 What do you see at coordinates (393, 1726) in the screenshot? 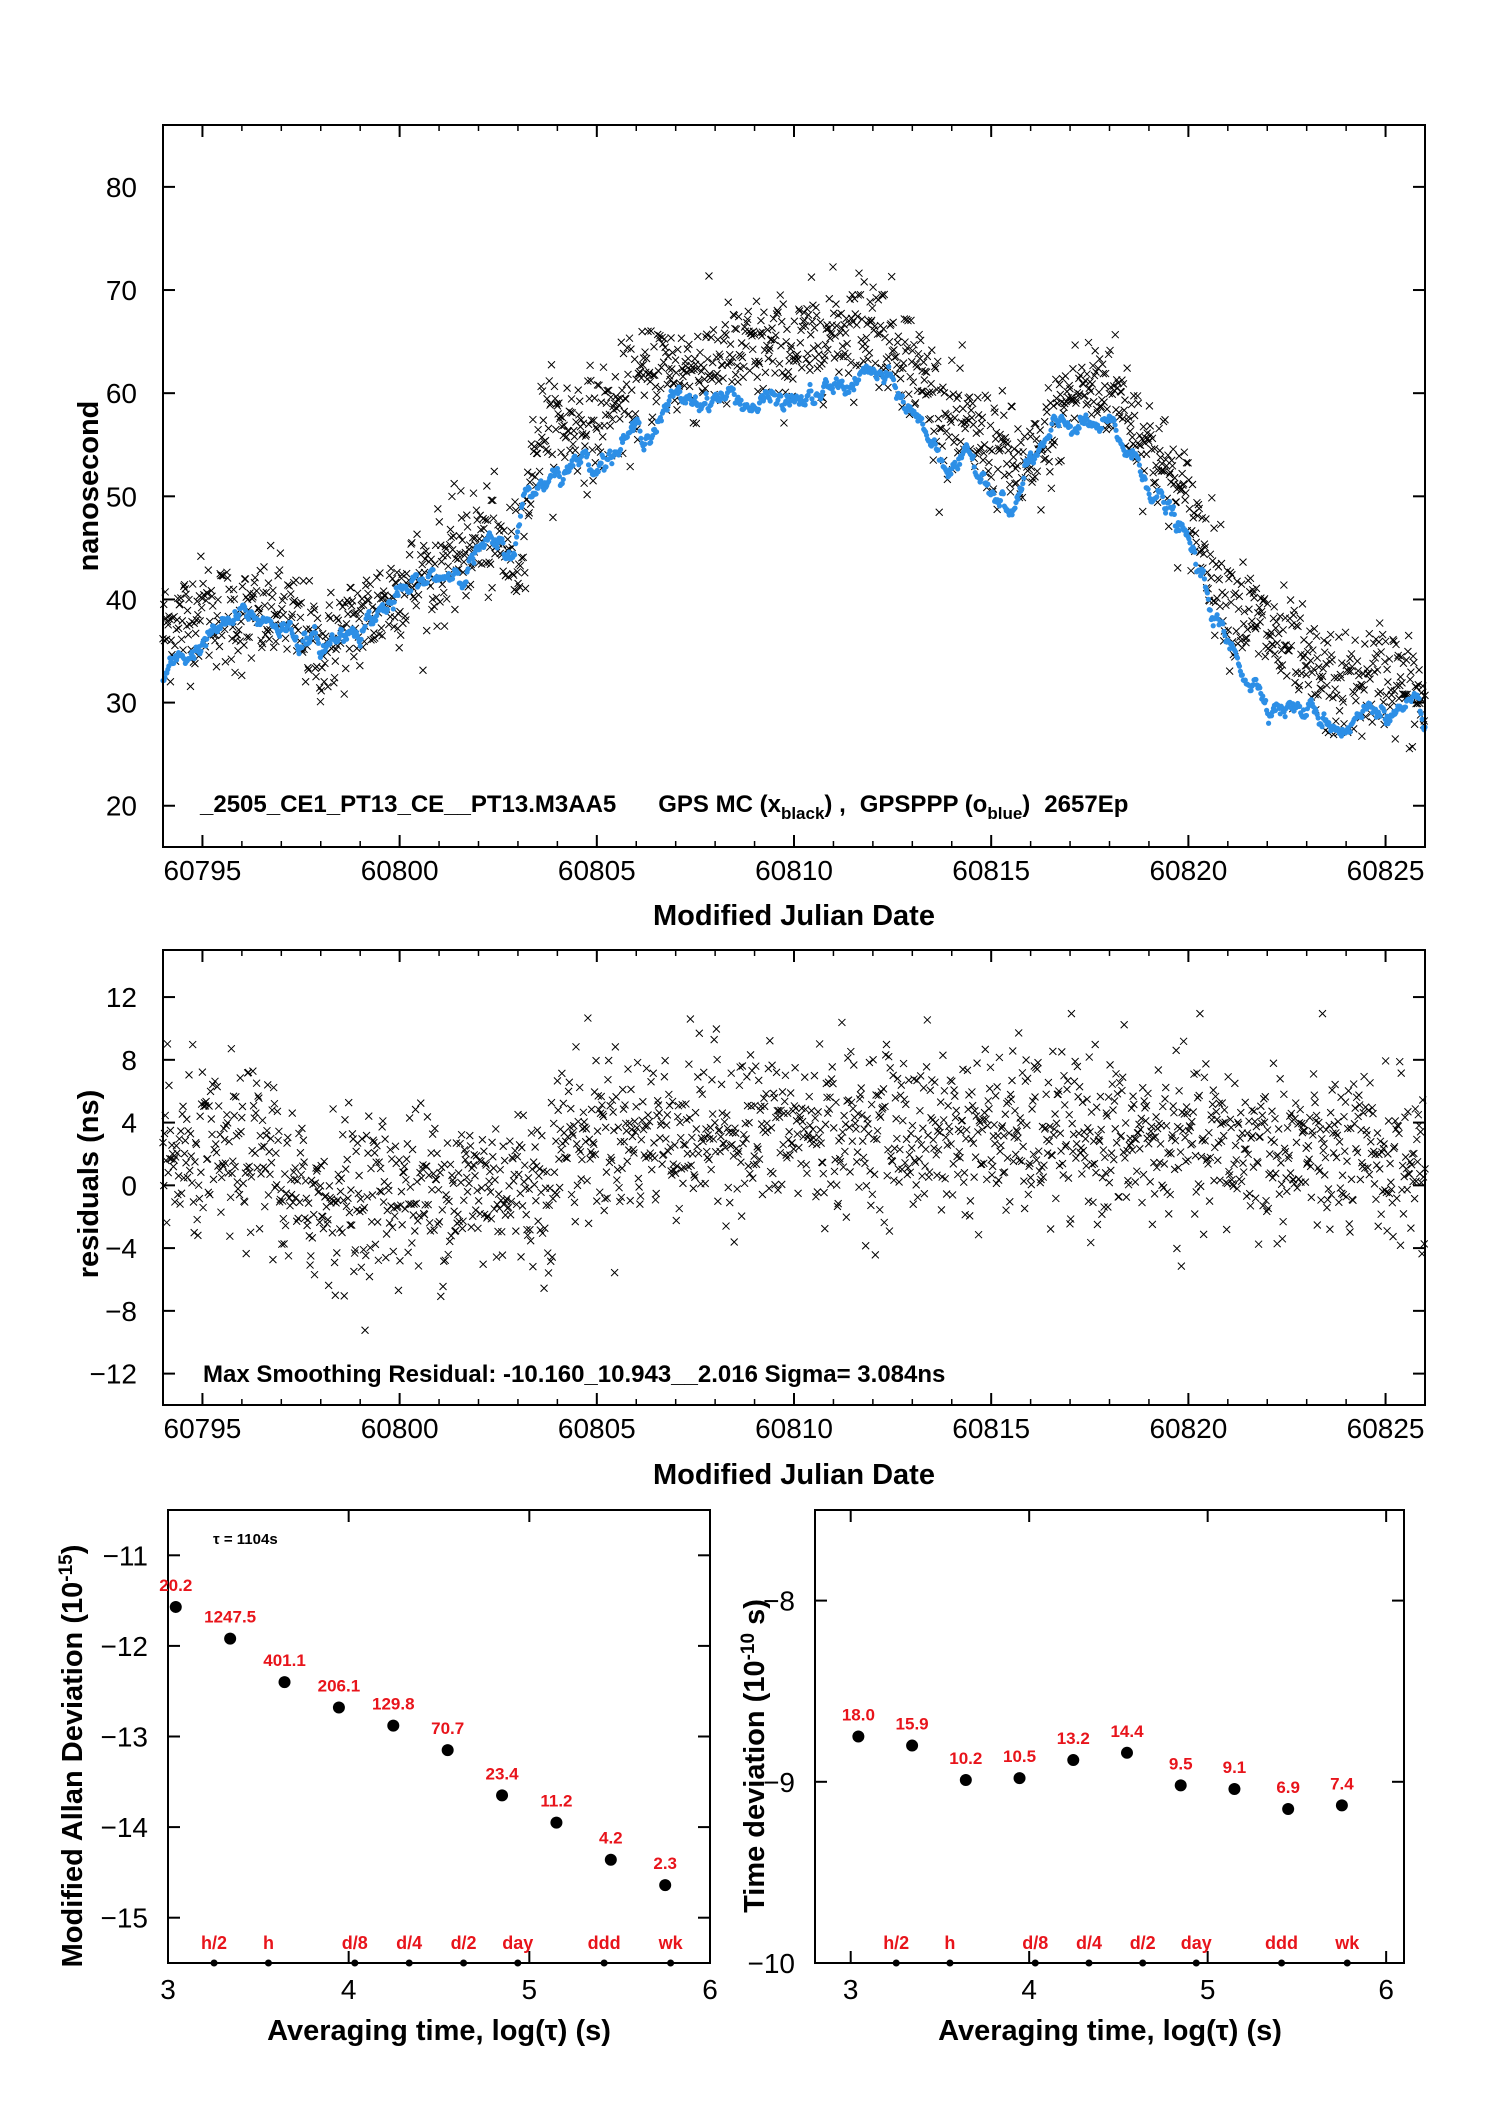
I see `data-point` at bounding box center [393, 1726].